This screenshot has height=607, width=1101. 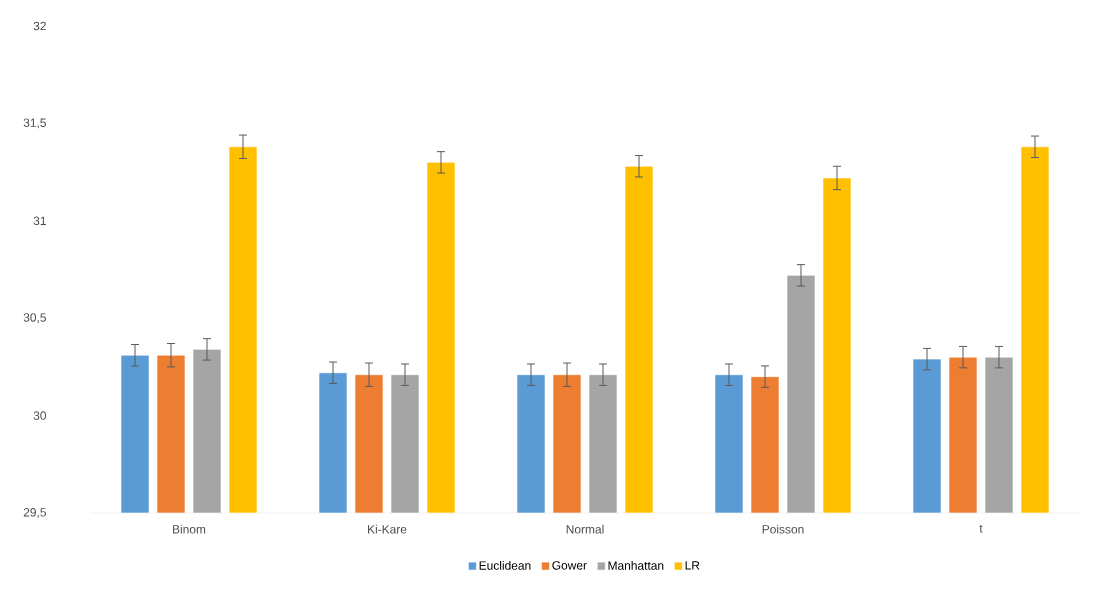 What do you see at coordinates (387, 529) in the screenshot?
I see `x-tick-label: Ki-Kare` at bounding box center [387, 529].